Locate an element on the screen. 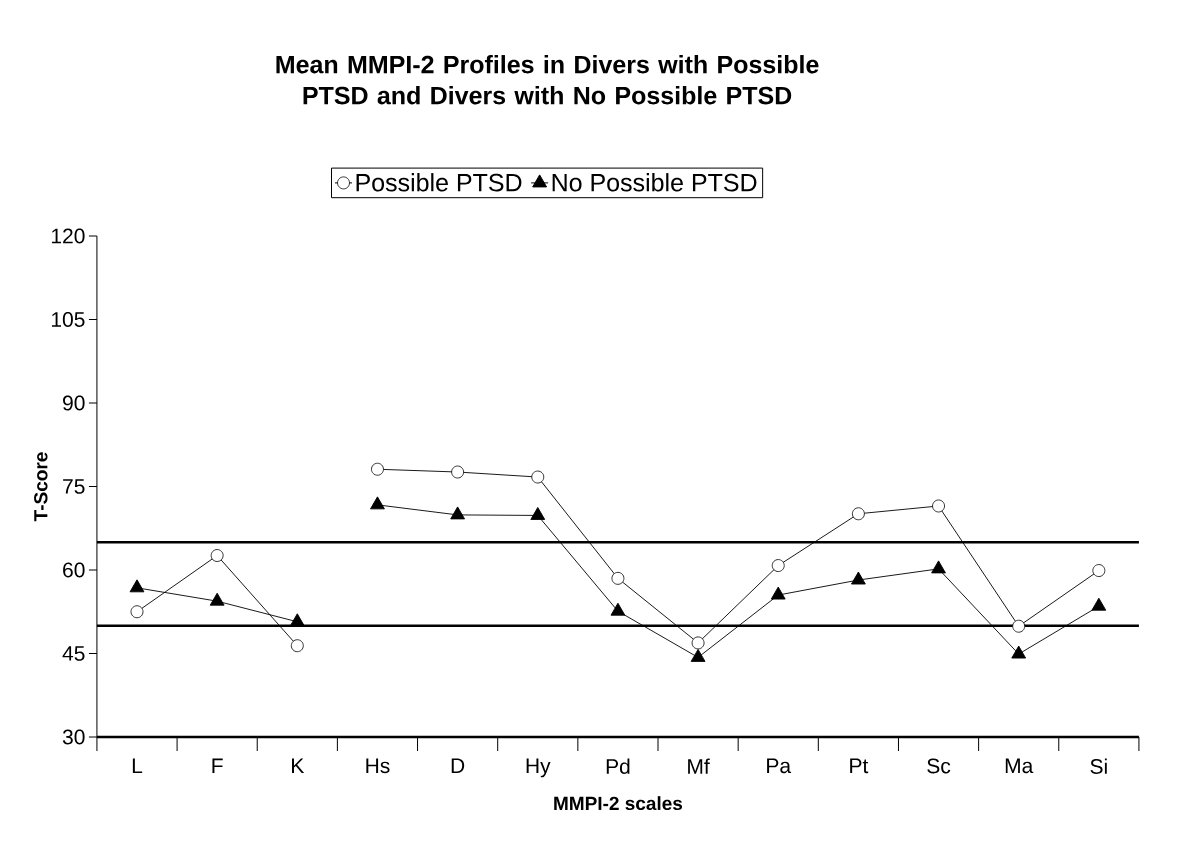 Image resolution: width=1179 pixels, height=848 pixels. y-tick-label: 75 is located at coordinates (74, 486).